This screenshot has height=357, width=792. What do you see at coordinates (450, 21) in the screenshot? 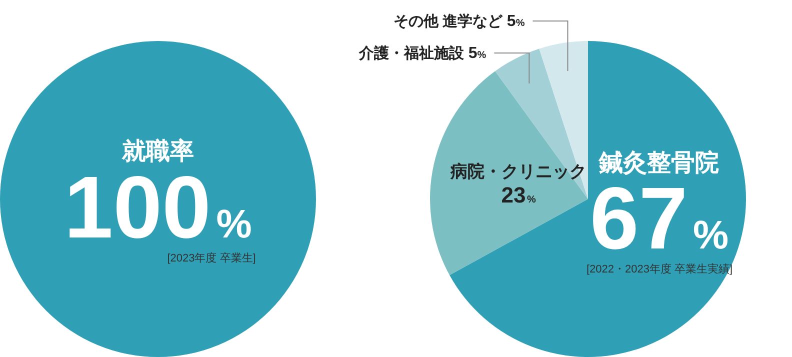
I see `slice-label: その他 進学など` at bounding box center [450, 21].